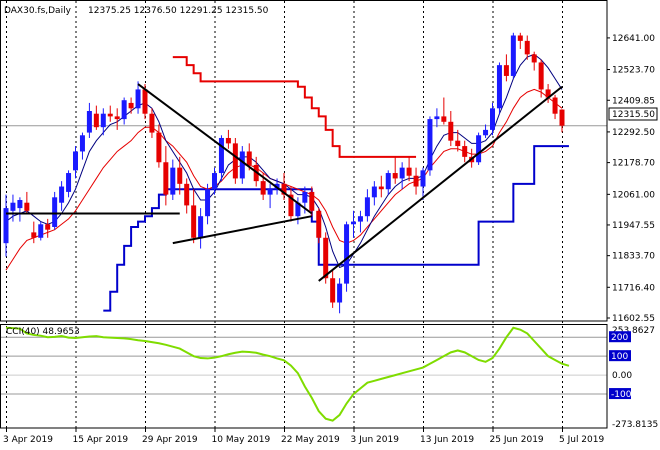  What do you see at coordinates (633, 288) in the screenshot?
I see `price-tick-label-8: 11716.40` at bounding box center [633, 288].